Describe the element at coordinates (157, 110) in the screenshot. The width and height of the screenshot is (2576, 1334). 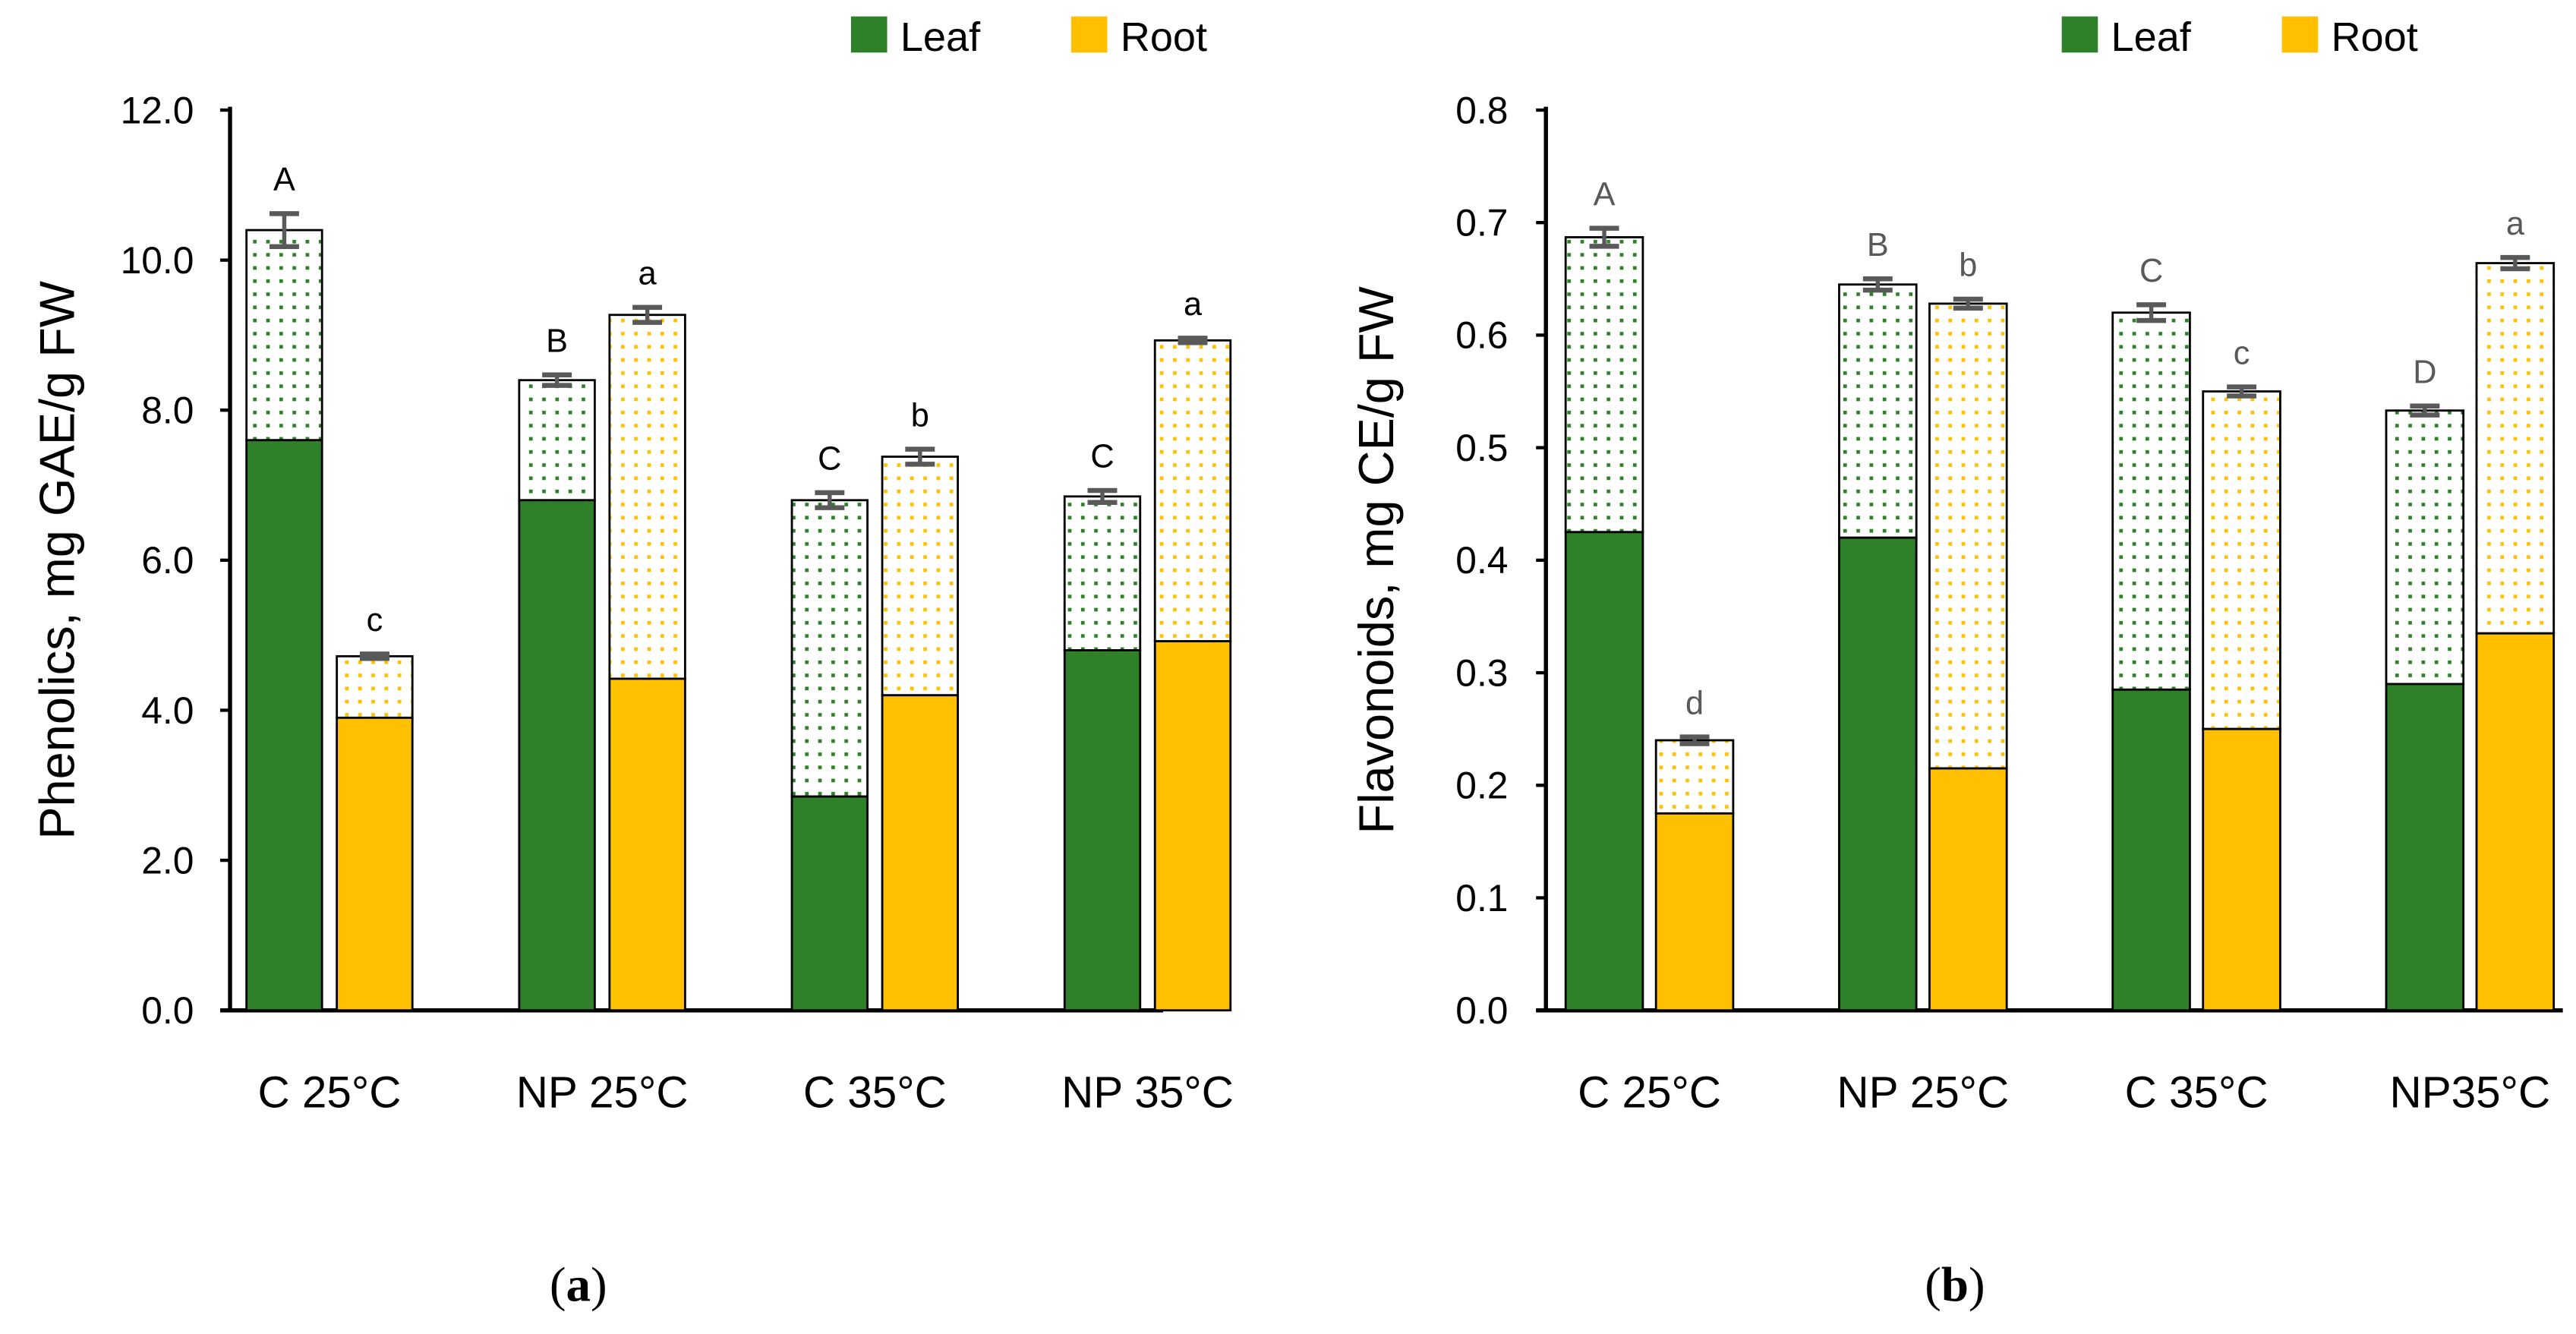
I see `y-tick-label: 12.0` at that location.